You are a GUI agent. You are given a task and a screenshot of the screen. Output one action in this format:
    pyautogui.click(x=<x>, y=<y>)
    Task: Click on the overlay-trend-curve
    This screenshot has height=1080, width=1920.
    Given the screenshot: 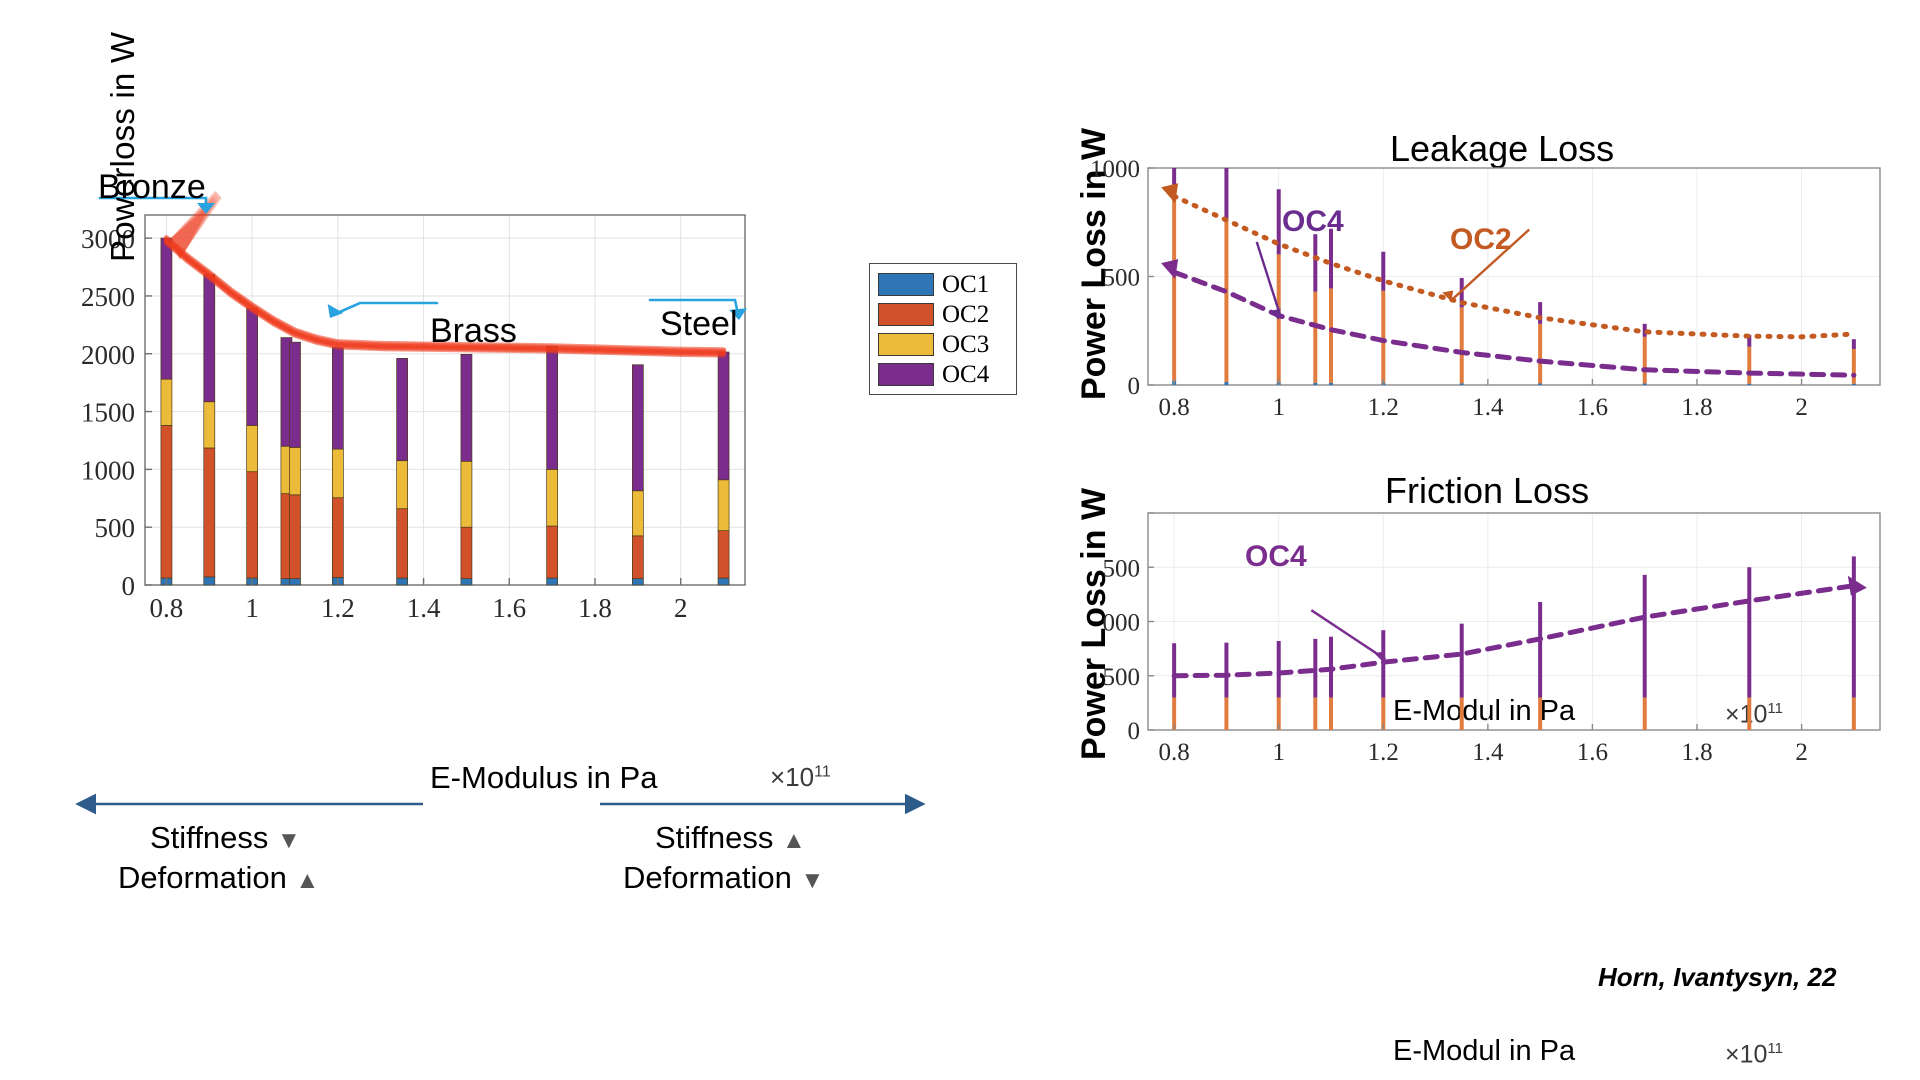 What is the action you would take?
    pyautogui.click(x=445, y=299)
    